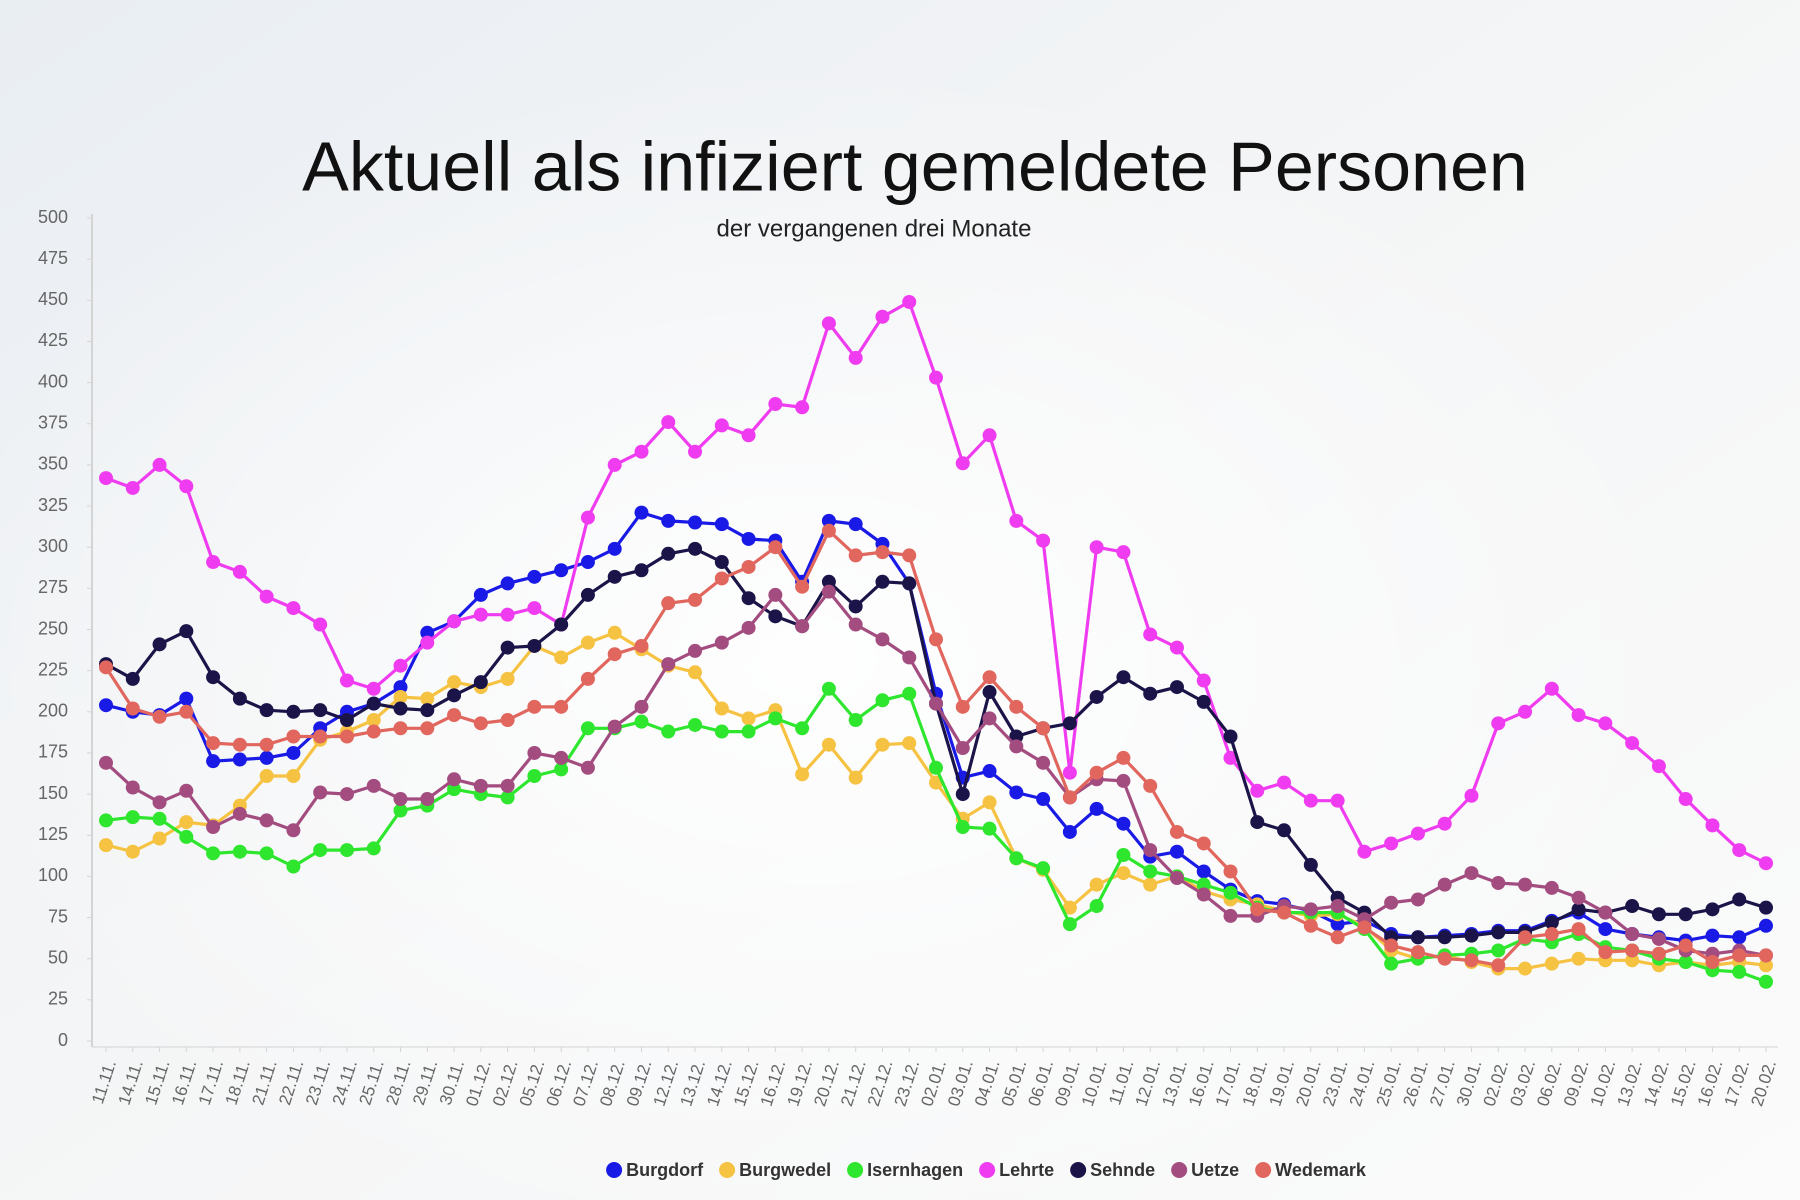 The height and width of the screenshot is (1200, 1800). I want to click on y-tick-label: 275, so click(53, 587).